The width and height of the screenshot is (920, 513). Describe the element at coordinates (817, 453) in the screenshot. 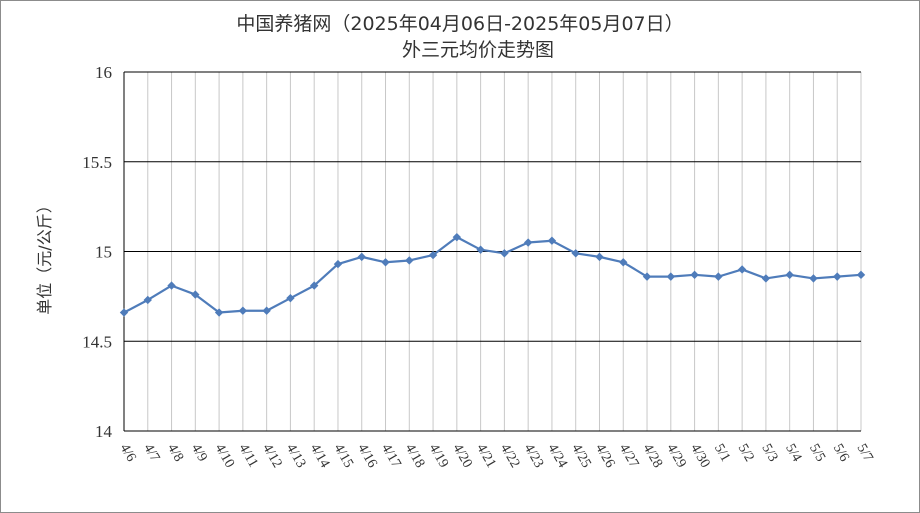

I see `x-tick-label: 5/5` at that location.